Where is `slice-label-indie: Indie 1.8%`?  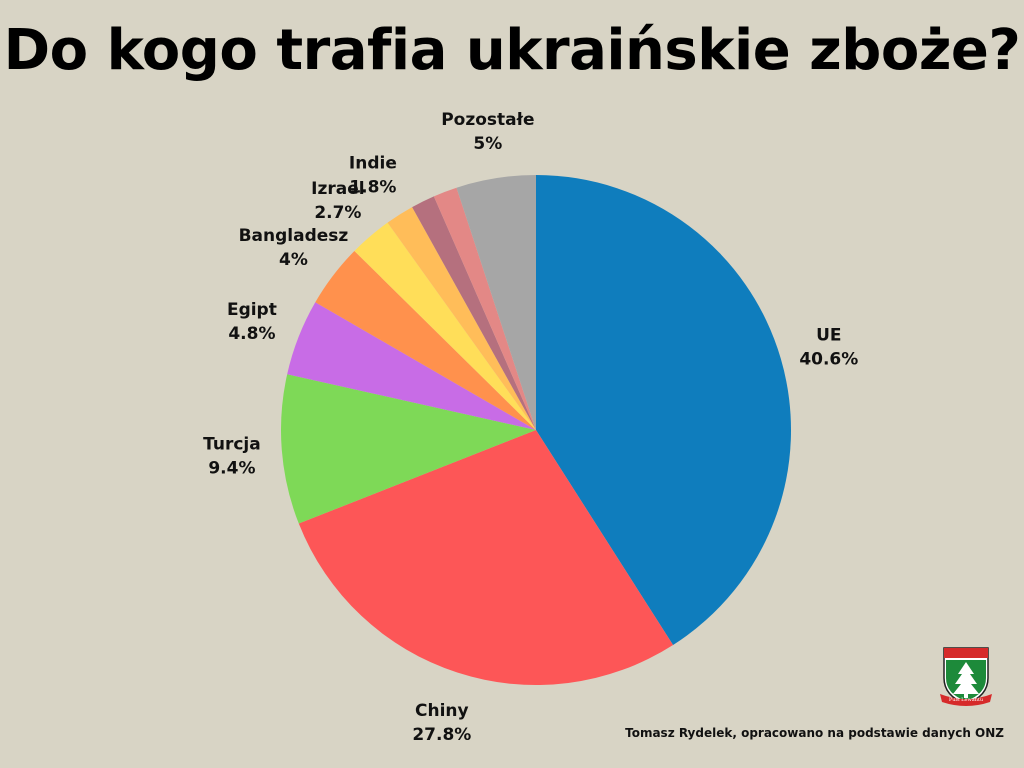
slice-label-indie: Indie 1.8% is located at coordinates (373, 175).